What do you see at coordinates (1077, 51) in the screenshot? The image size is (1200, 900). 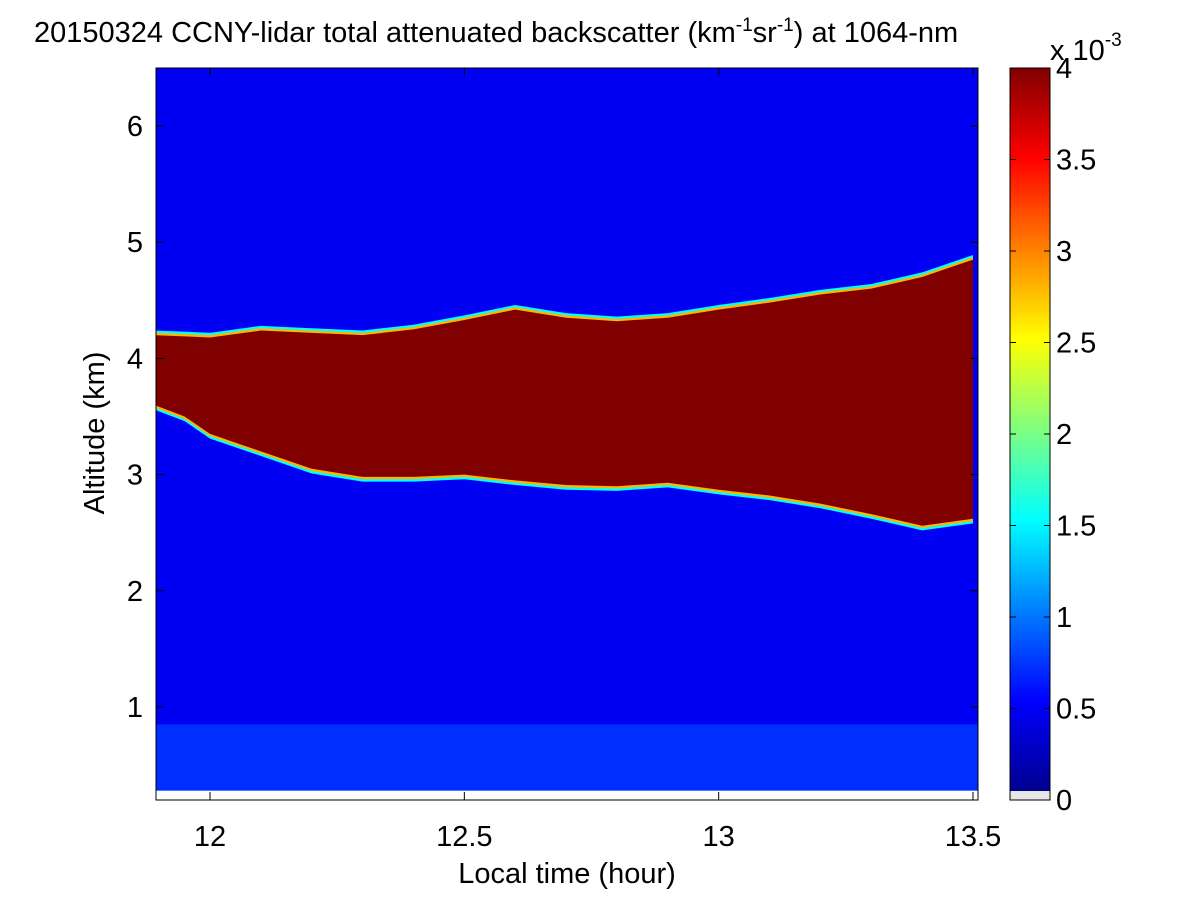 I see `colorbar-multiplier-base: x 10` at bounding box center [1077, 51].